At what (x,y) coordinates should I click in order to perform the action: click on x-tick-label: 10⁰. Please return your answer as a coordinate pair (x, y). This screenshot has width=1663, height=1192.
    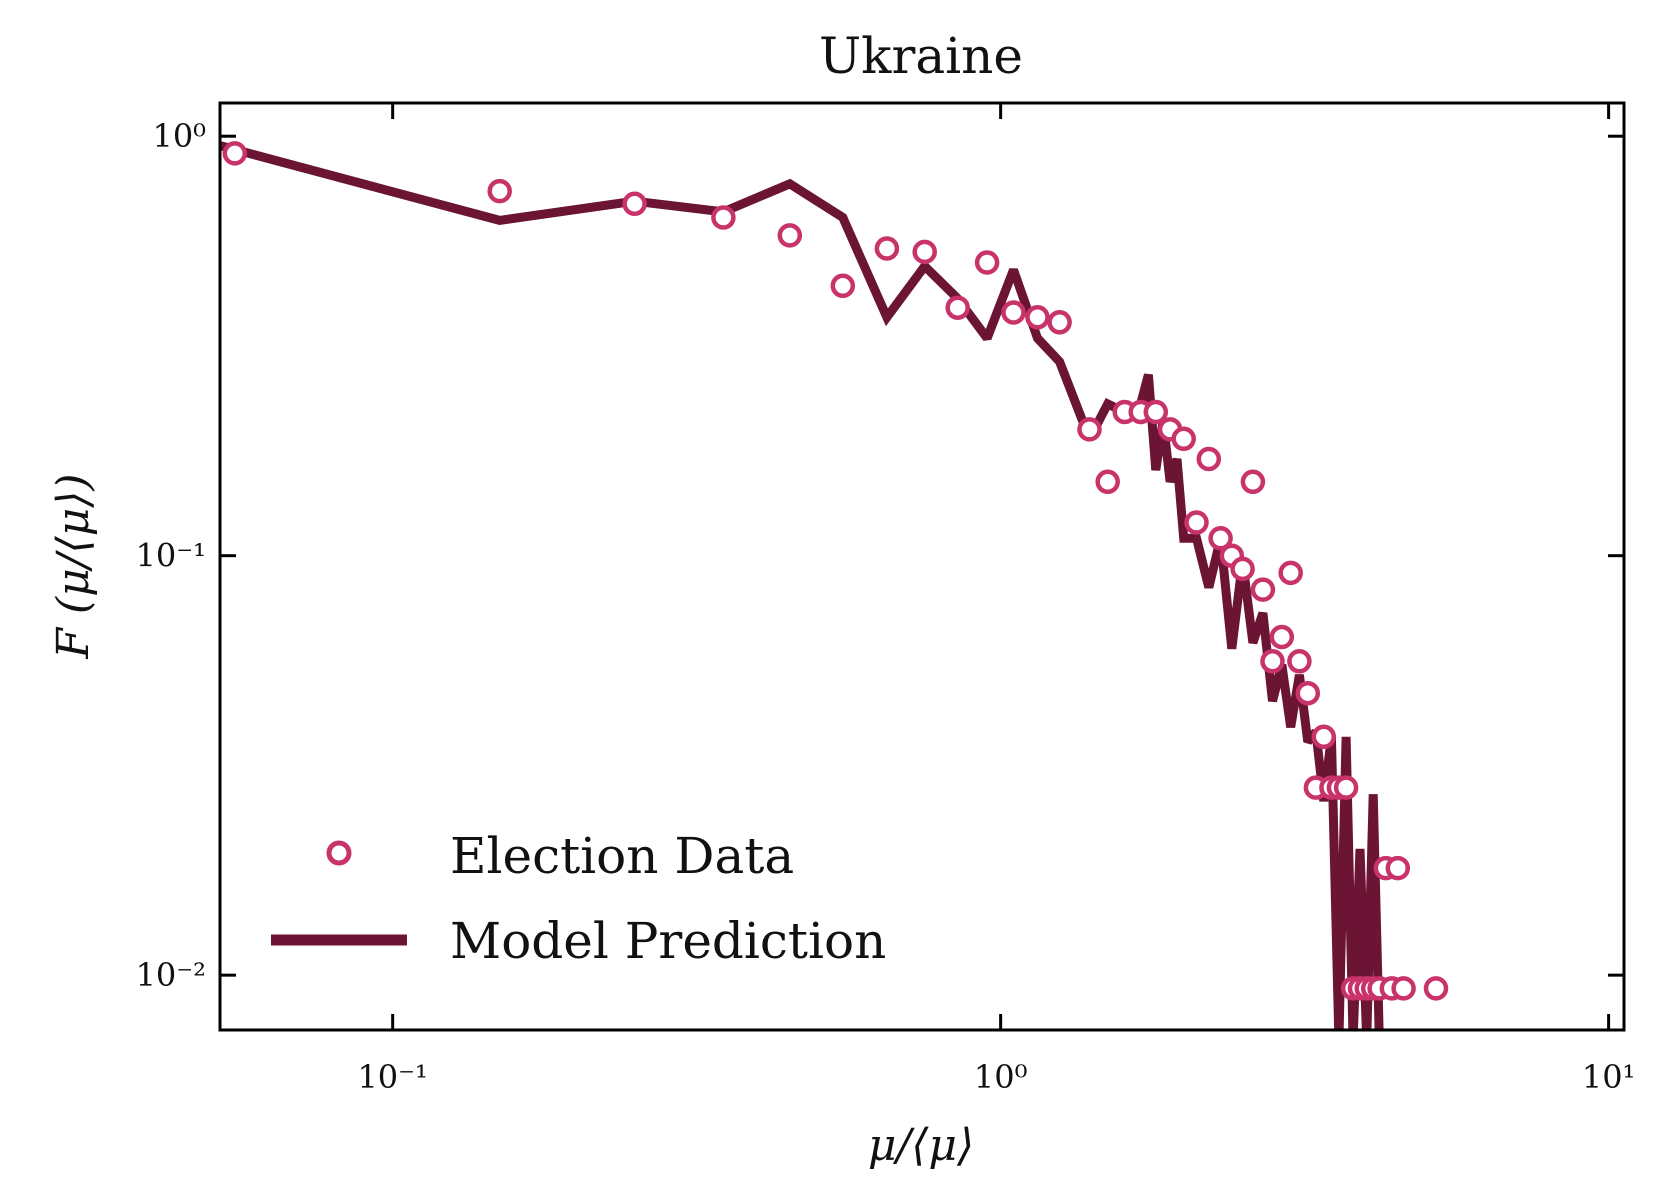
    Looking at the image, I should click on (1001, 1077).